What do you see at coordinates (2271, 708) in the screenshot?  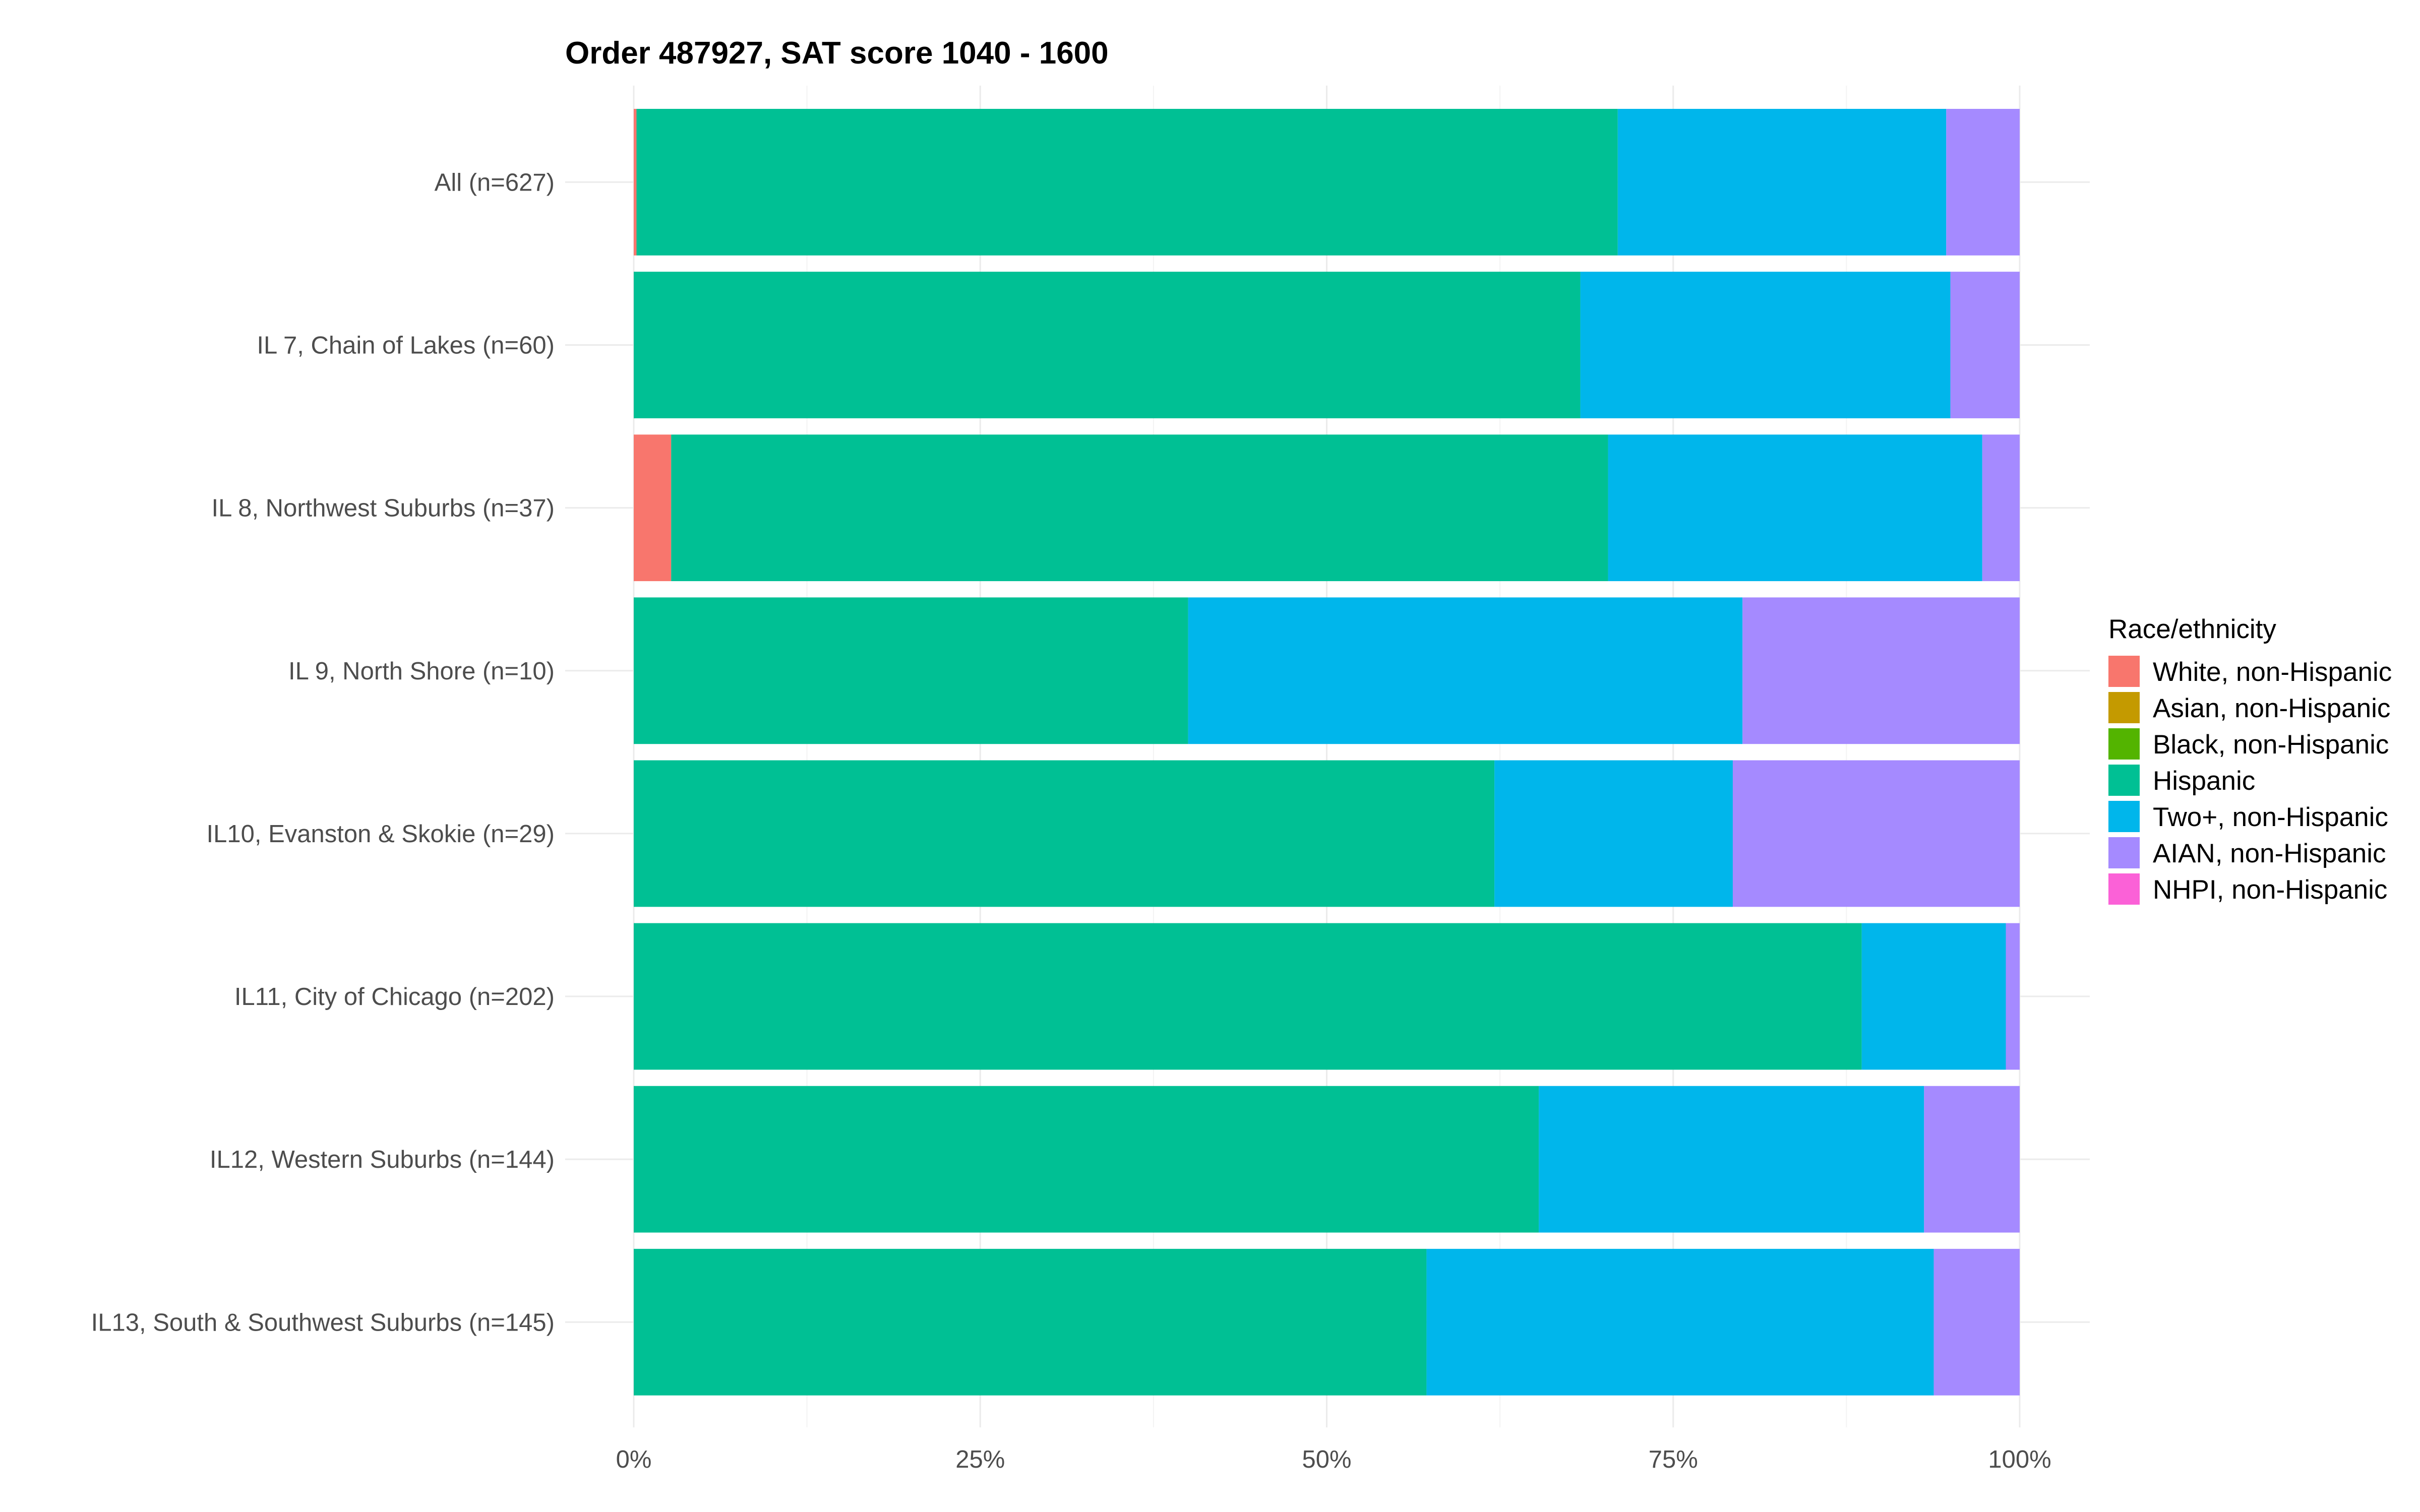 I see `legend-label: Asian, non-Hispanic` at bounding box center [2271, 708].